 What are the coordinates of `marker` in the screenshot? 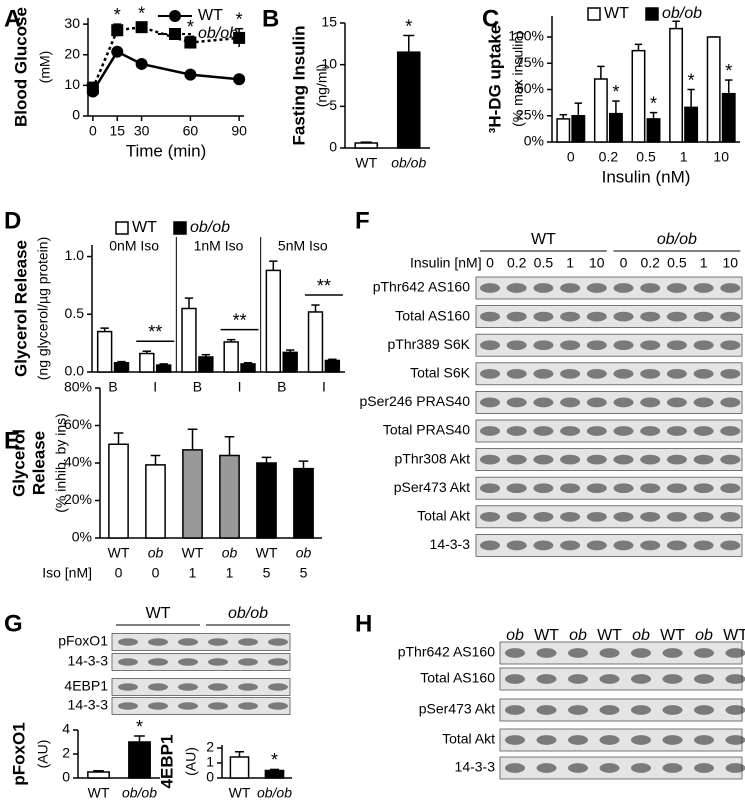 It's located at (239, 37).